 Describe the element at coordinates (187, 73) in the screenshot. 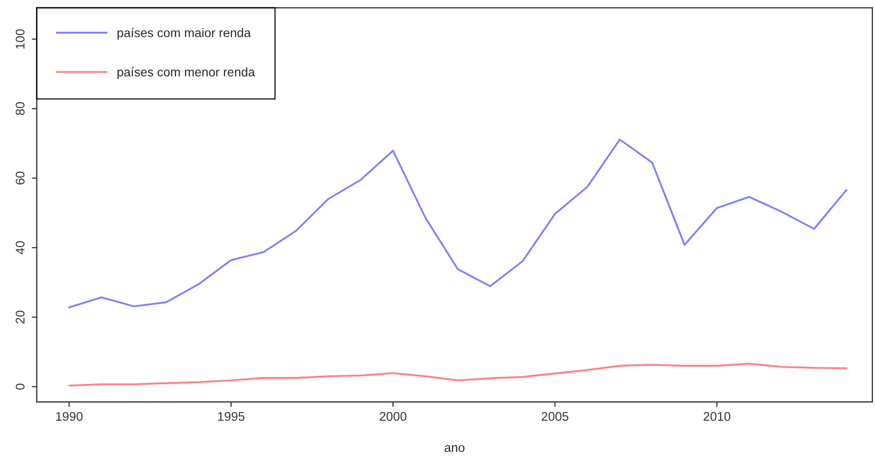

I see `legend-label: países com menor renda` at that location.